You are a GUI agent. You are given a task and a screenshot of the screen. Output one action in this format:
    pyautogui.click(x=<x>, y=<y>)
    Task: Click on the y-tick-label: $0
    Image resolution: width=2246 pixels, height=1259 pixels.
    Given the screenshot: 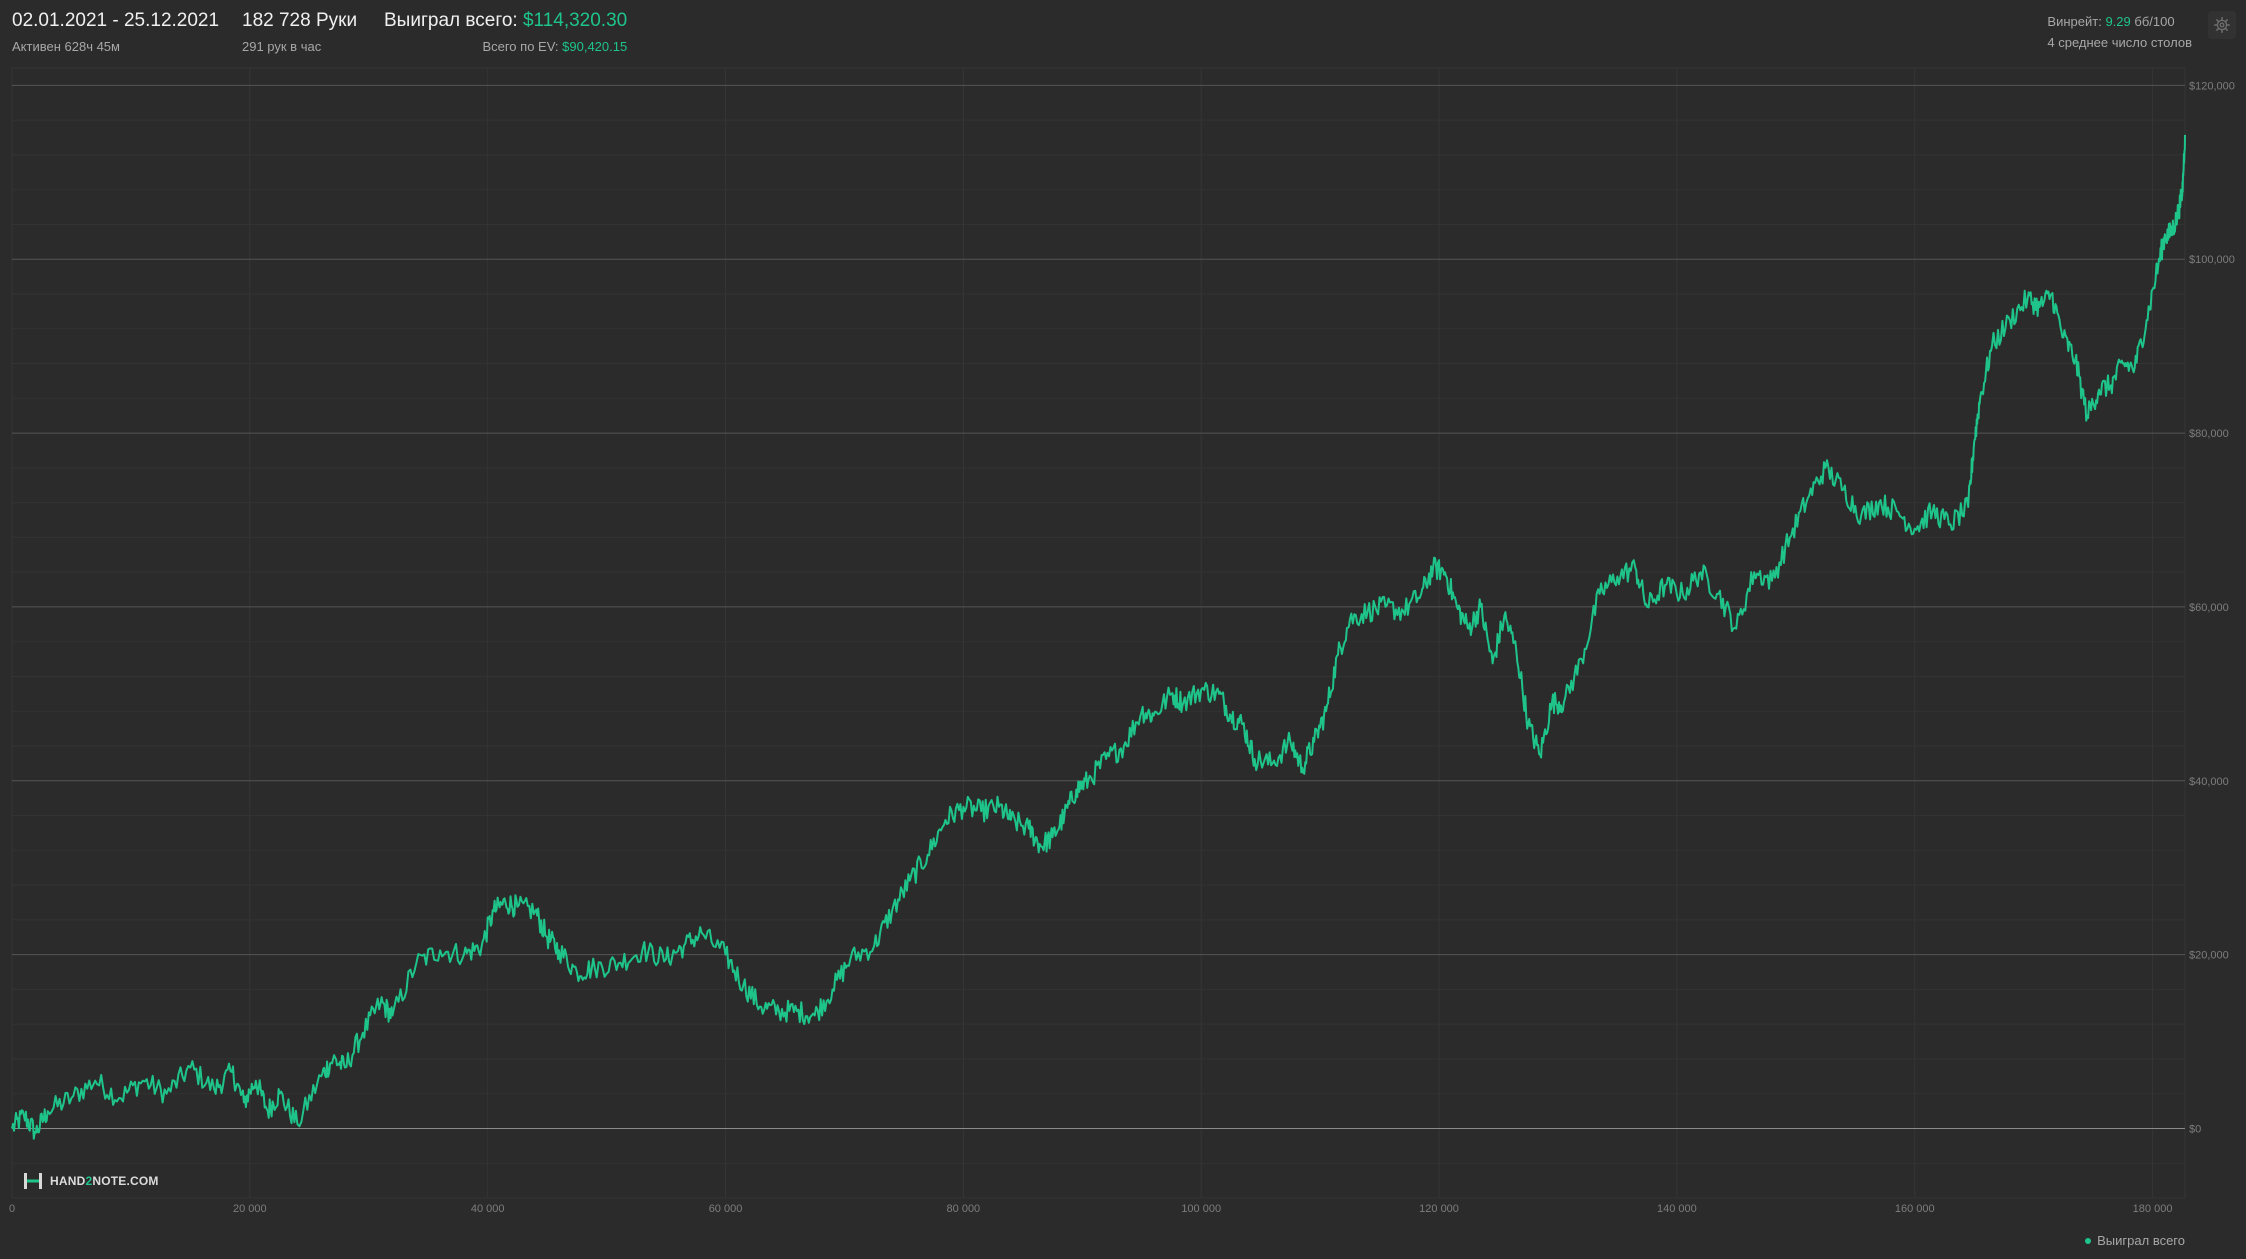 What is the action you would take?
    pyautogui.click(x=2195, y=1129)
    